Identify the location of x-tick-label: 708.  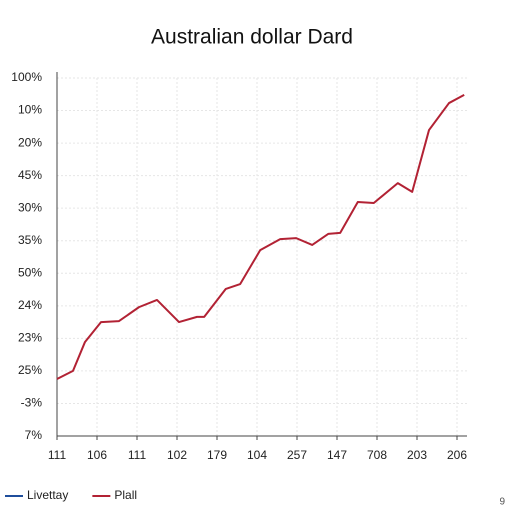
(377, 455).